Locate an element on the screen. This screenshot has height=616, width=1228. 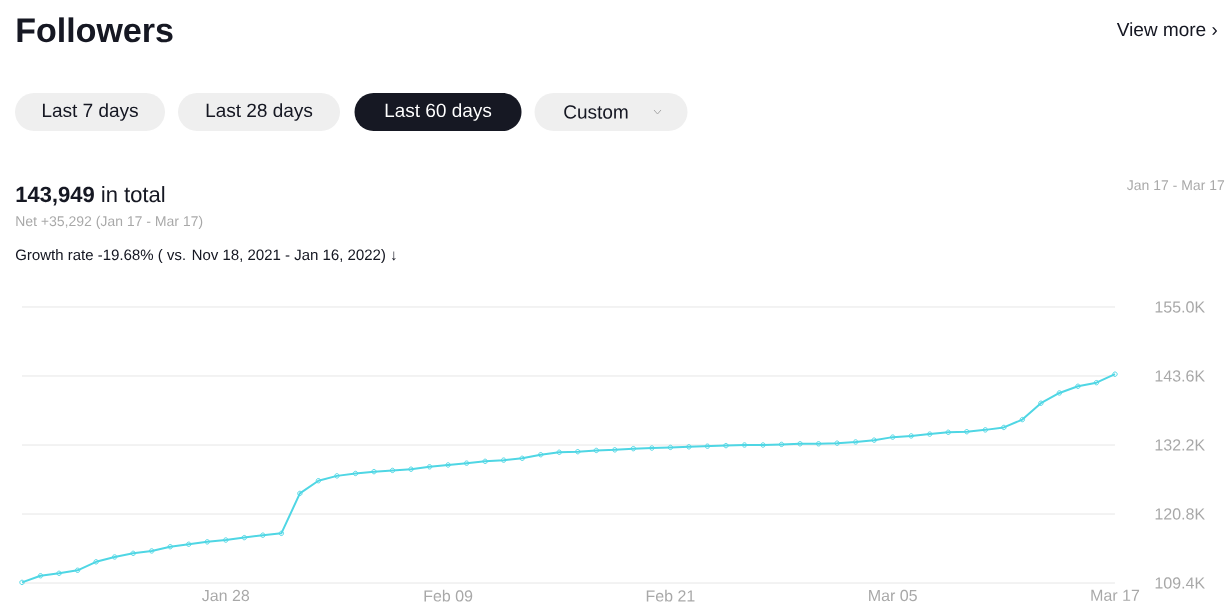
text: 143,949 in total is located at coordinates (90, 196).